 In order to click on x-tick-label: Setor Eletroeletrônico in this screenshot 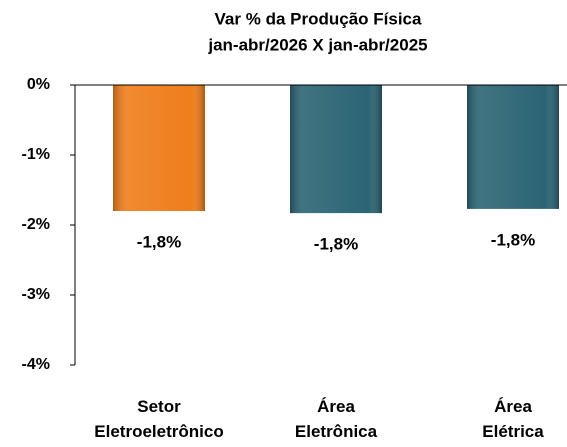, I will do `click(158, 419)`.